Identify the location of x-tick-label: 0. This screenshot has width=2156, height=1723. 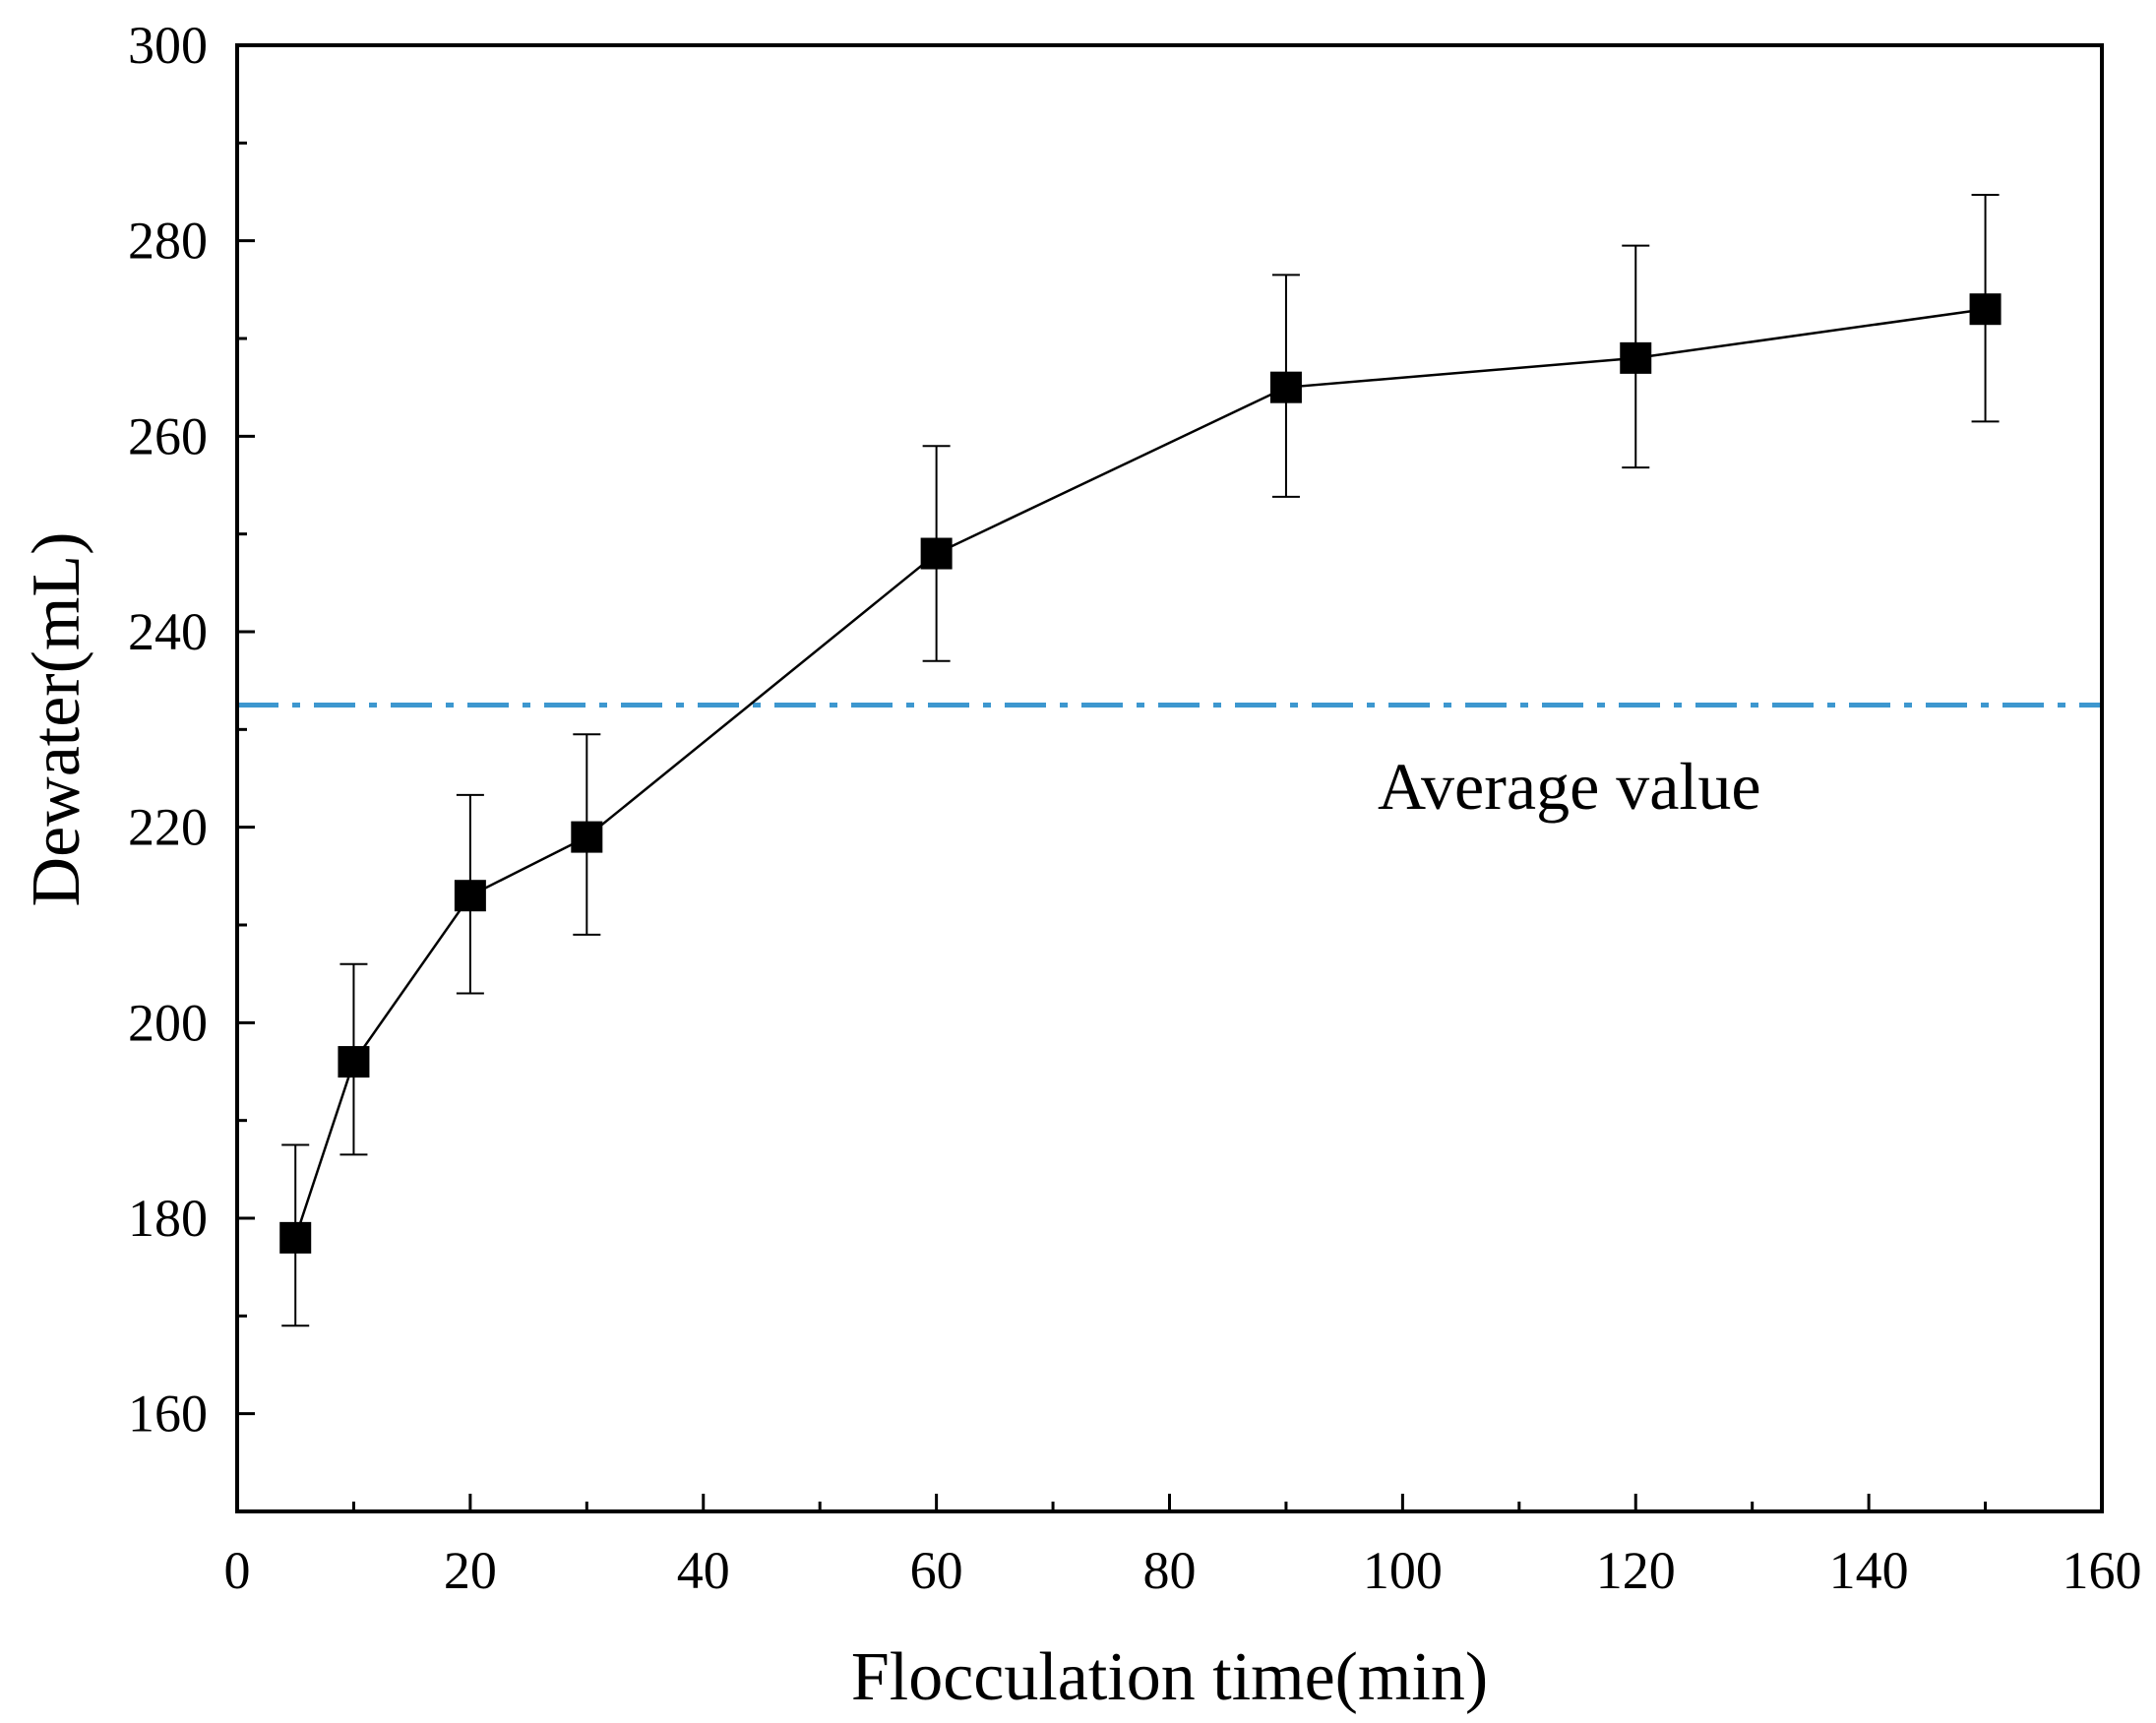
(237, 1570).